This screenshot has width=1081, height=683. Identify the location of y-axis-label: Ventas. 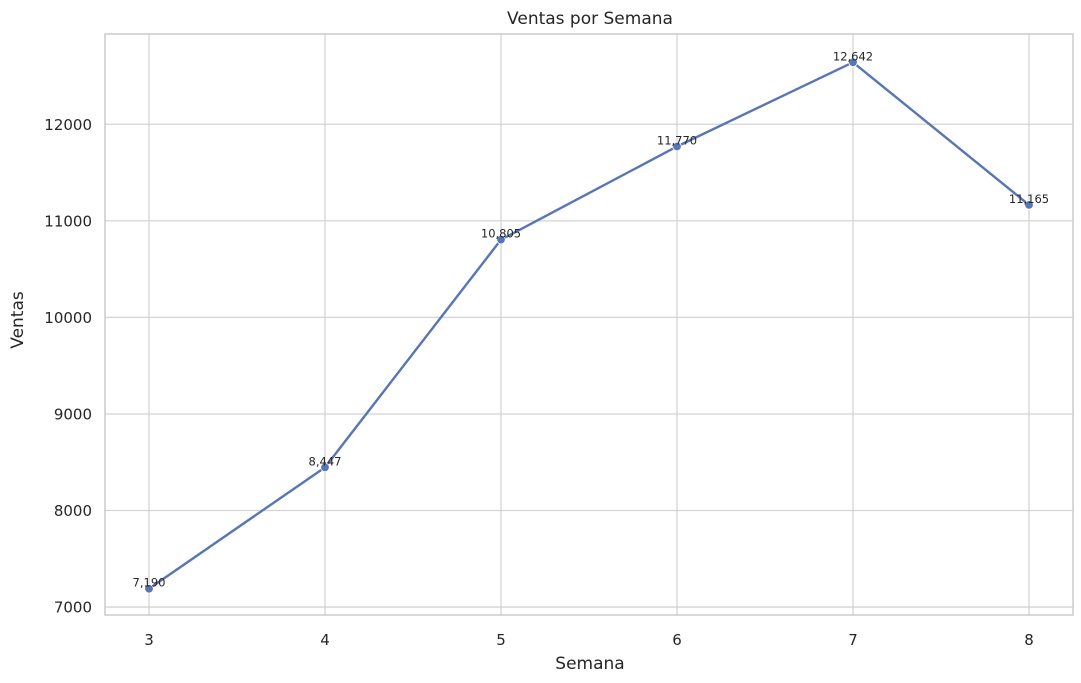
(18, 320).